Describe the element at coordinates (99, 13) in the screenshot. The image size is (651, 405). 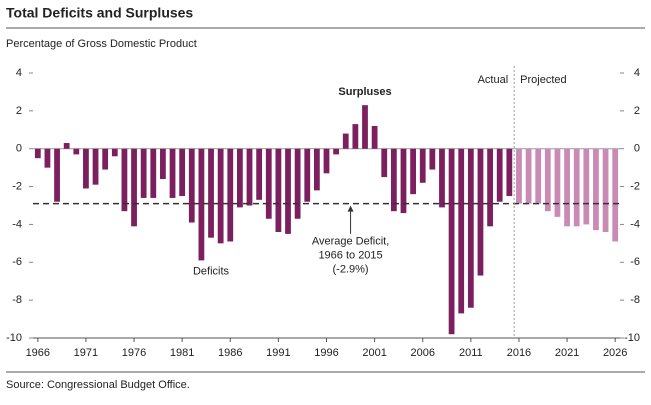
I see `chart-title: Total Deficits and Surpluses` at that location.